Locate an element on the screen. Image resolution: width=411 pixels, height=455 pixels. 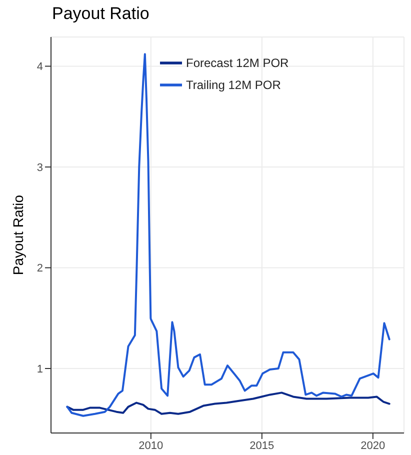
y-tick-label: 4 is located at coordinates (39, 67).